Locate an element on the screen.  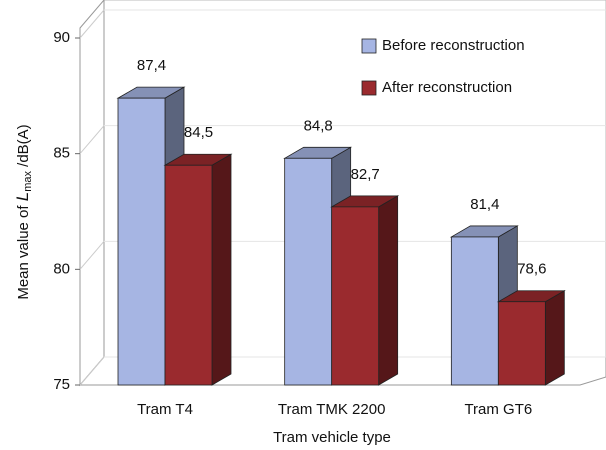
value-label: 87,4 is located at coordinates (151, 65).